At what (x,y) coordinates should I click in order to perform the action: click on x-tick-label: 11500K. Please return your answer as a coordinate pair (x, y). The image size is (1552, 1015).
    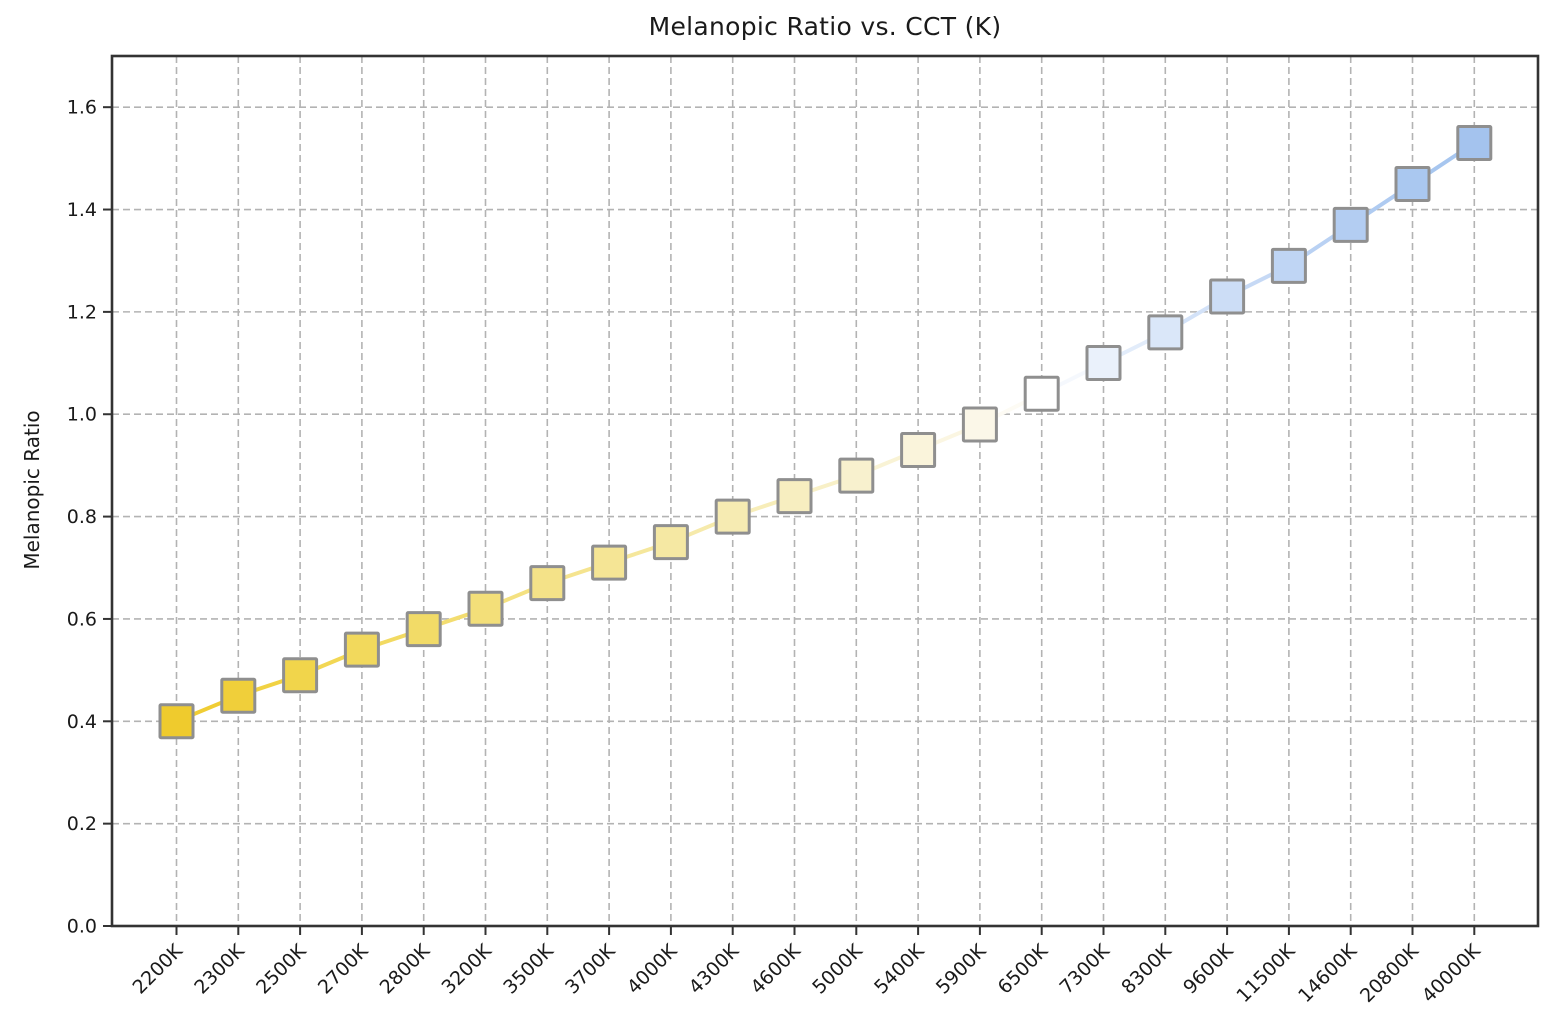
    Looking at the image, I should click on (1265, 973).